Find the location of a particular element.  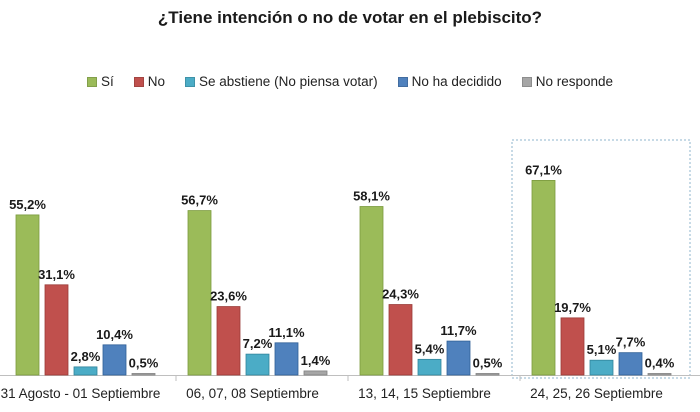

legend-item: Sí is located at coordinates (100, 81).